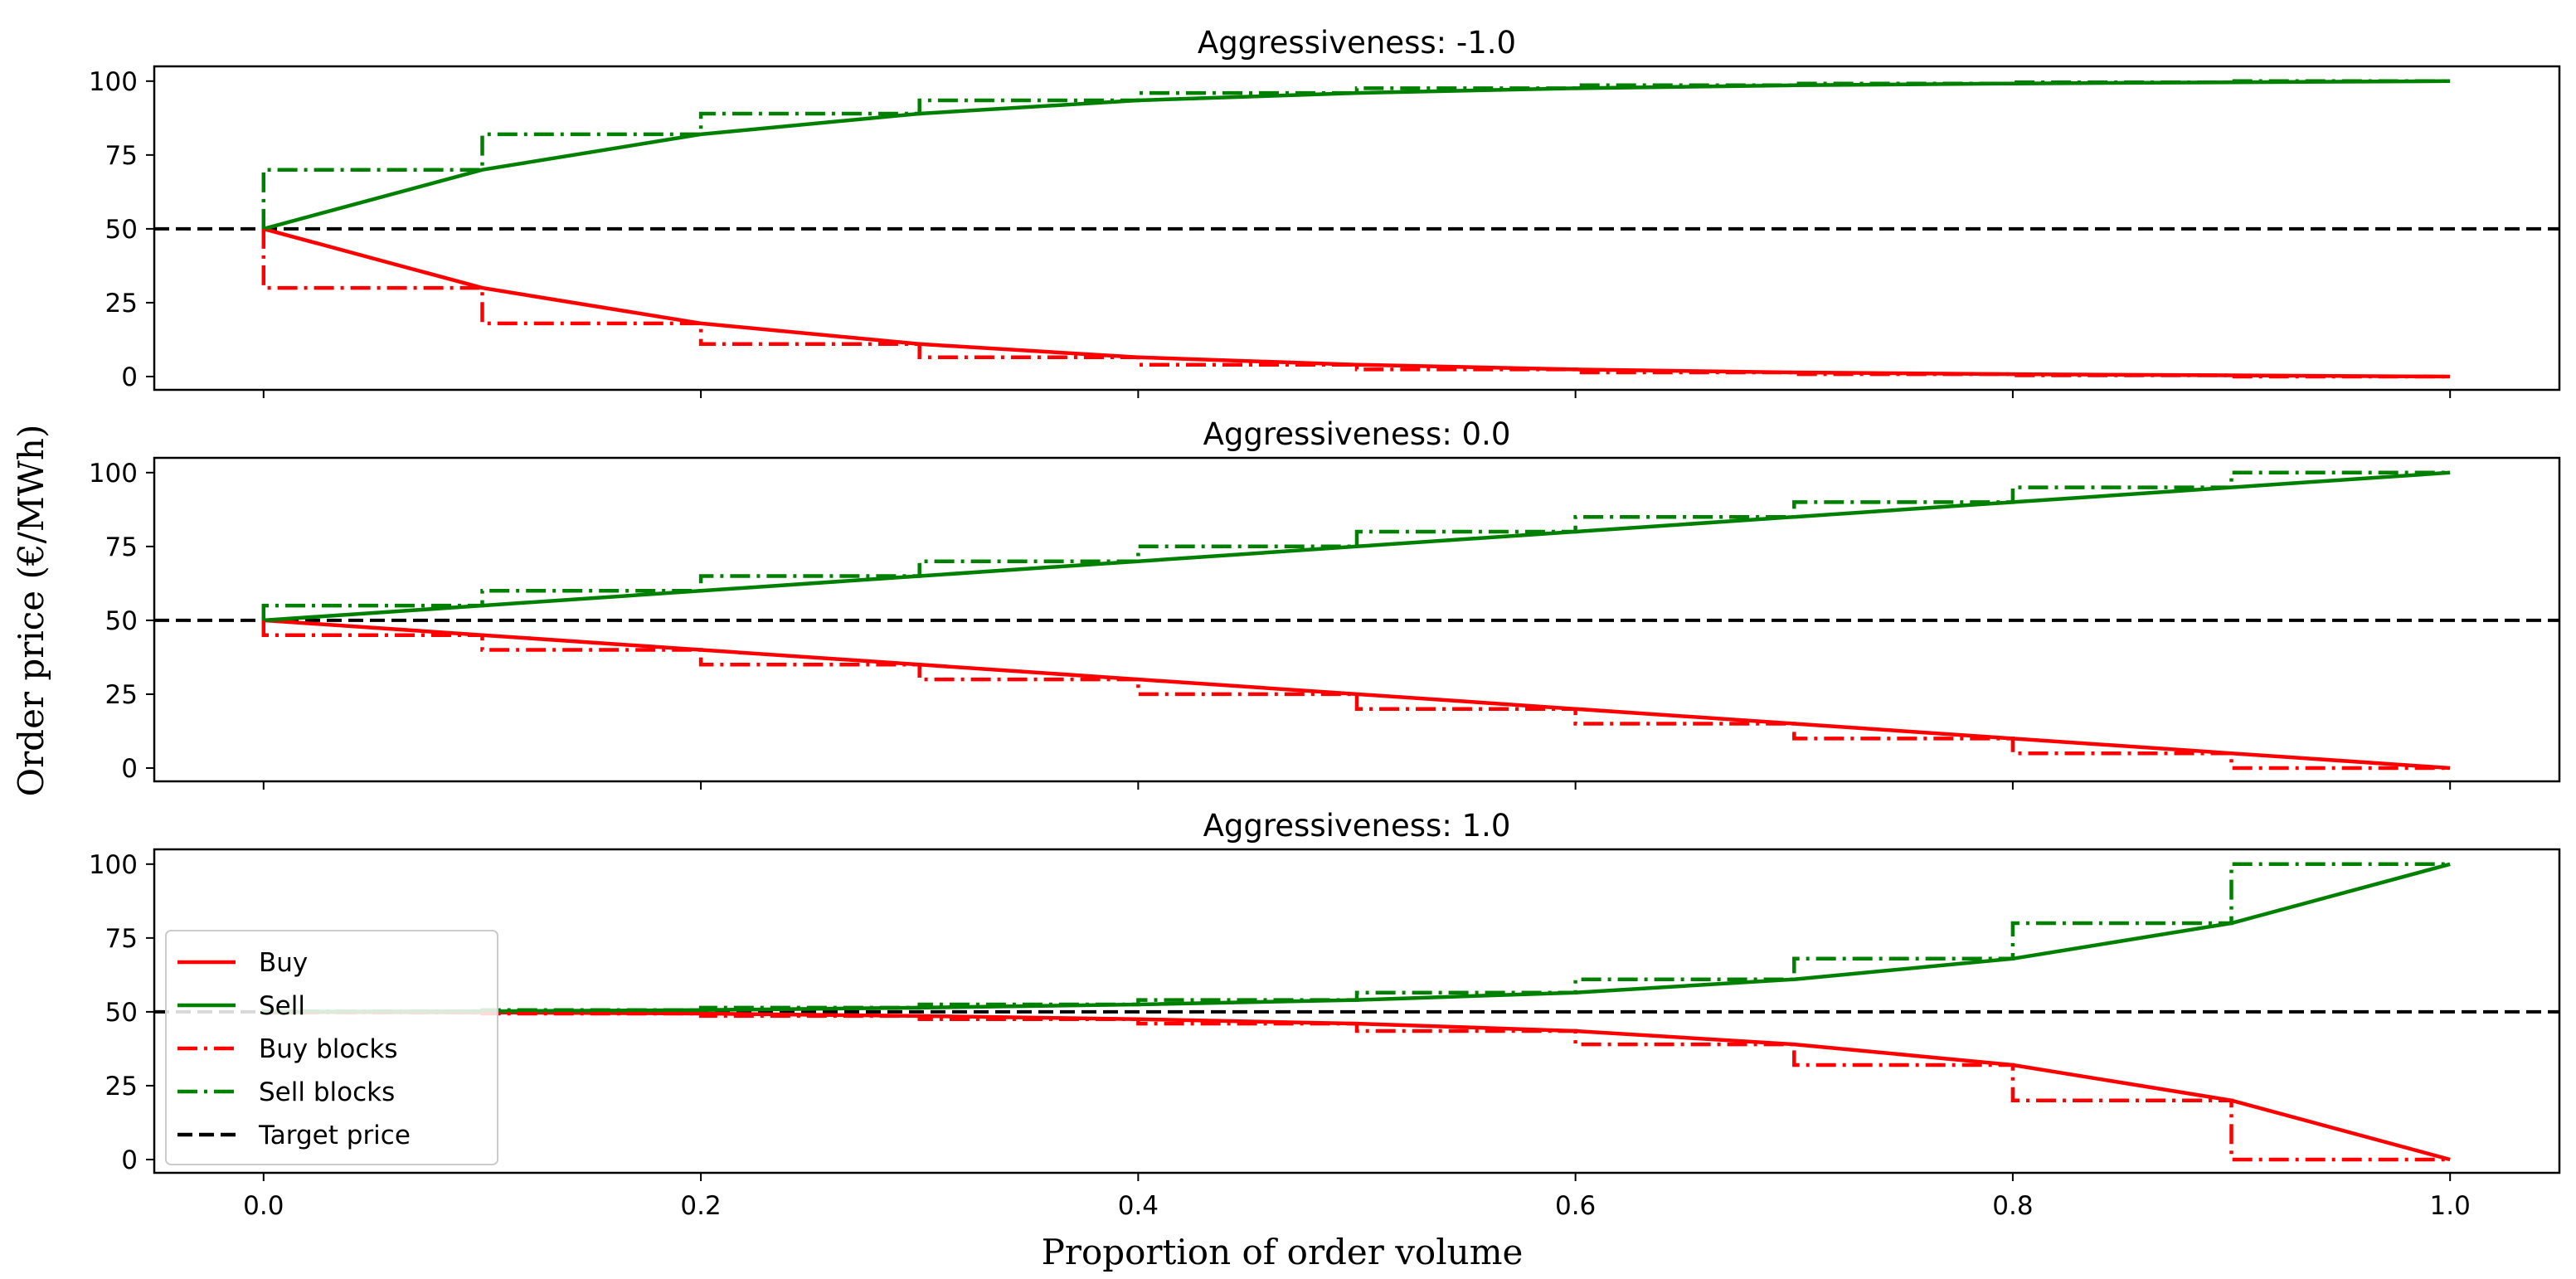 This screenshot has height=1279, width=2576. What do you see at coordinates (31, 611) in the screenshot?
I see `y-axis-label: Order price (€/MWh)` at bounding box center [31, 611].